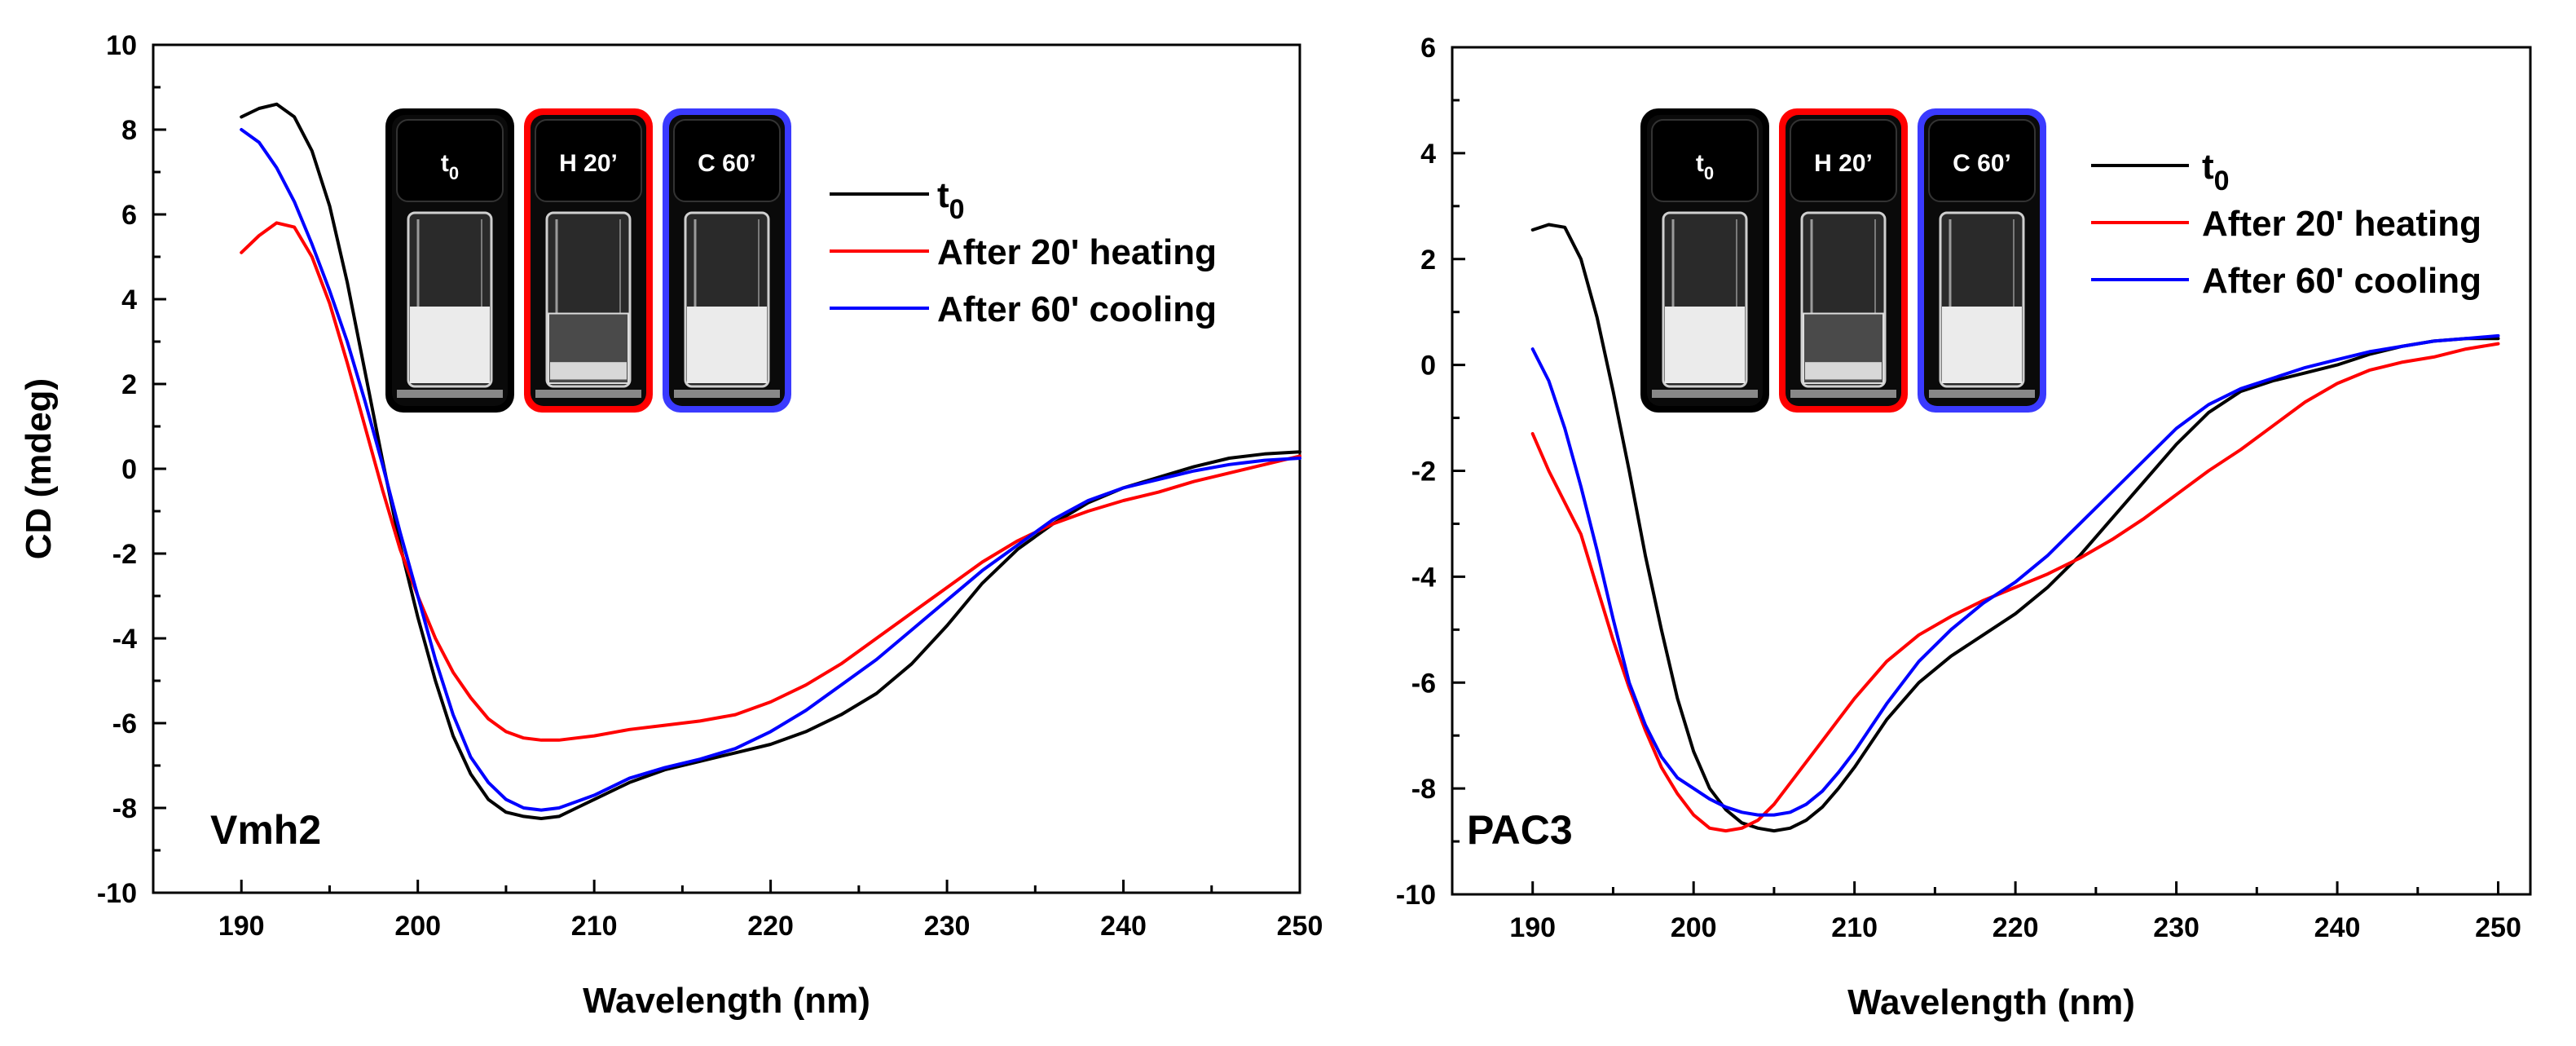 This screenshot has width=2576, height=1046. What do you see at coordinates (39, 468) in the screenshot?
I see `y-axis-title: CD (mdeg)` at bounding box center [39, 468].